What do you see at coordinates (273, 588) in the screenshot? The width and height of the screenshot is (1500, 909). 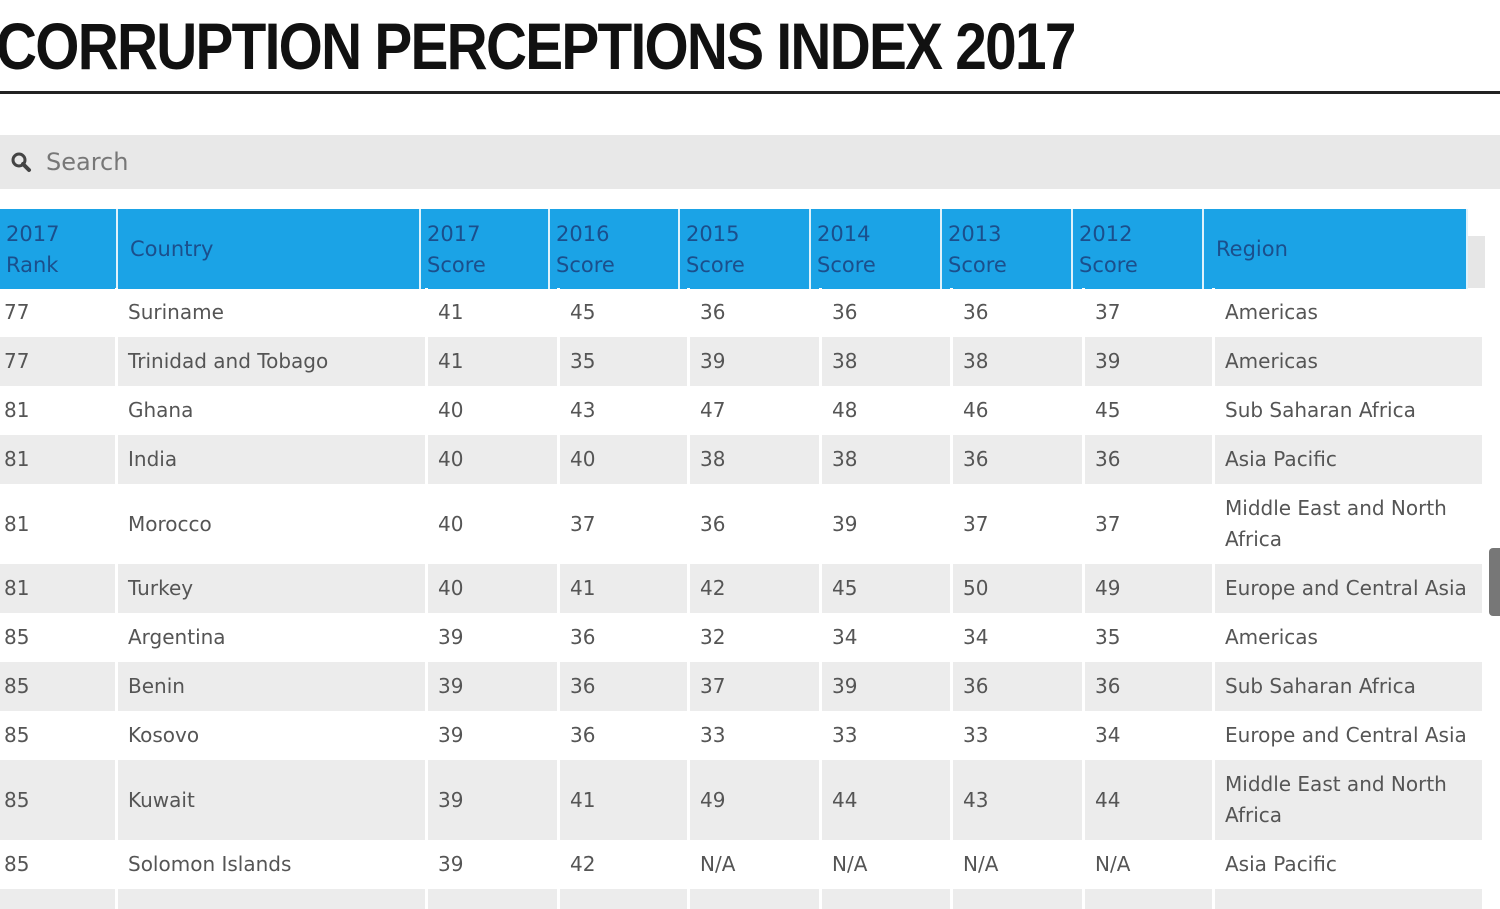 I see `table-cell: Turkey` at bounding box center [273, 588].